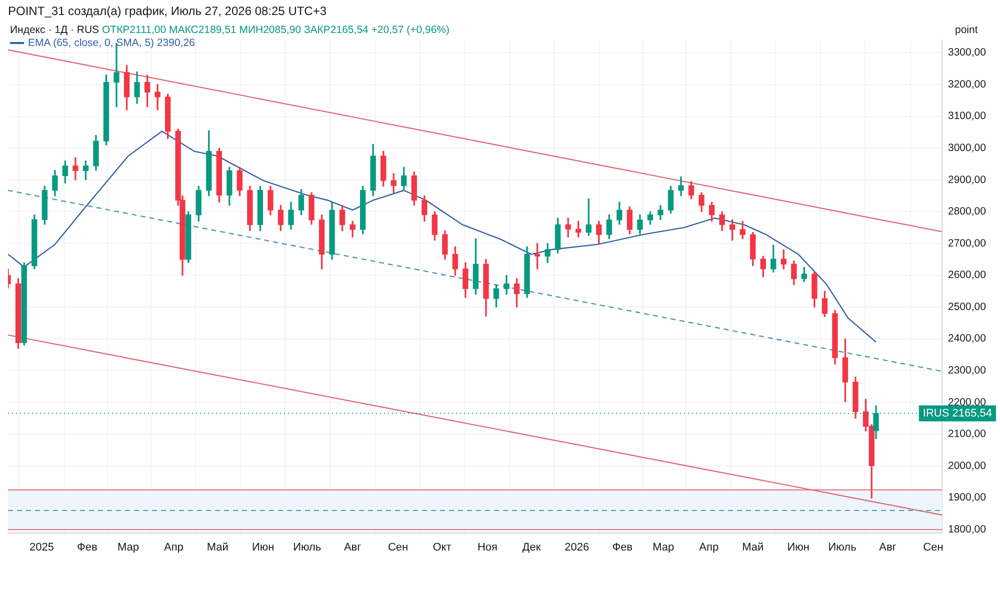 Image resolution: width=1000 pixels, height=607 pixels. I want to click on y-tick-label: 2100,00, so click(967, 434).